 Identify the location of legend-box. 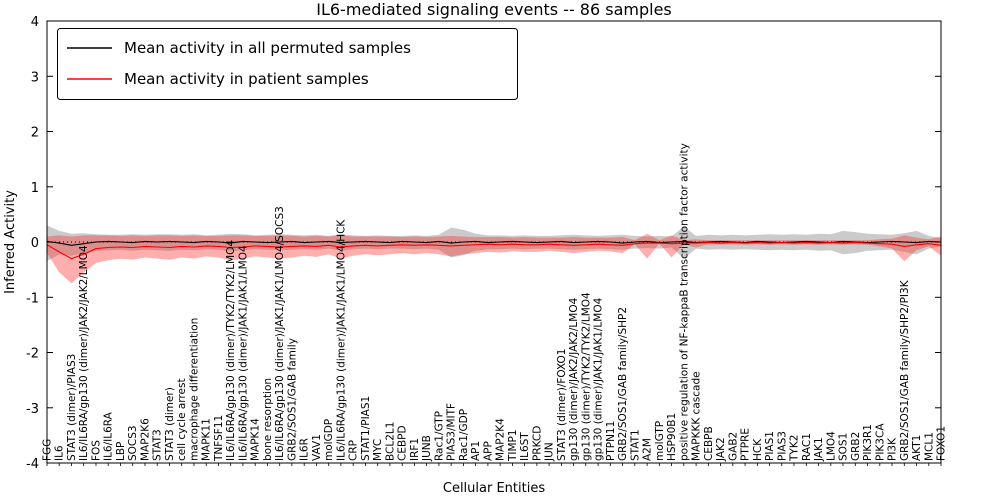
(287, 64).